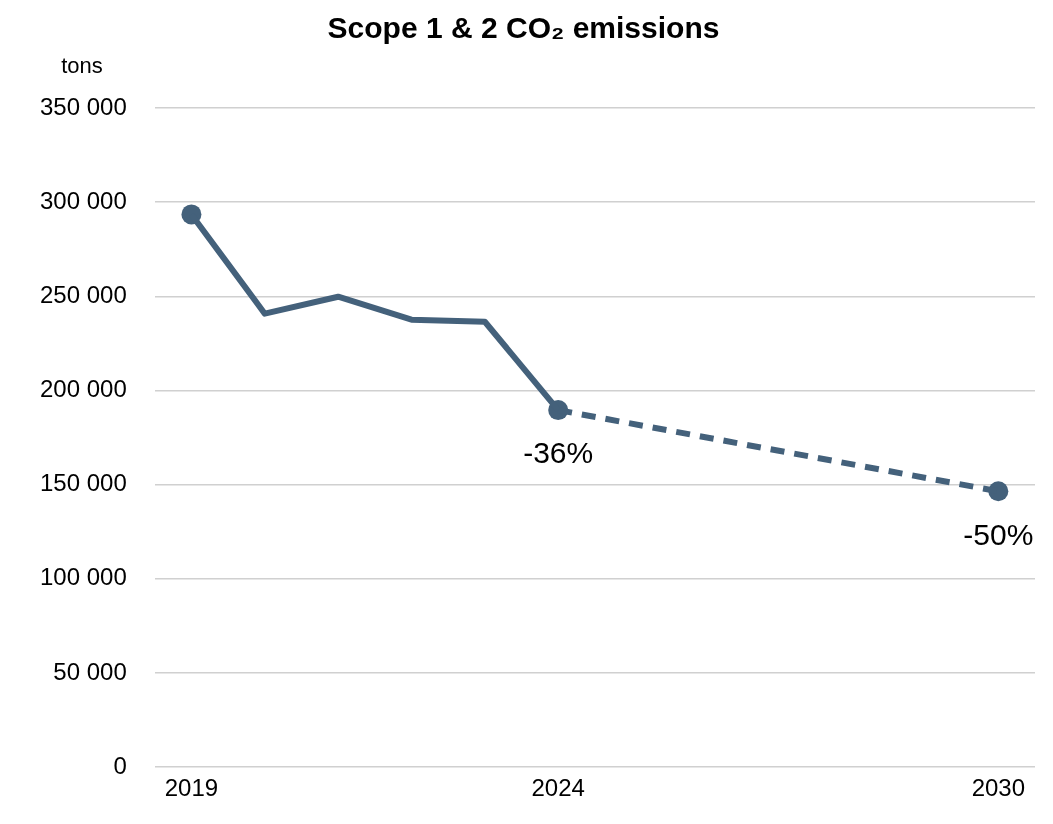 The width and height of the screenshot is (1053, 824). I want to click on y-tick-label: 0, so click(120, 765).